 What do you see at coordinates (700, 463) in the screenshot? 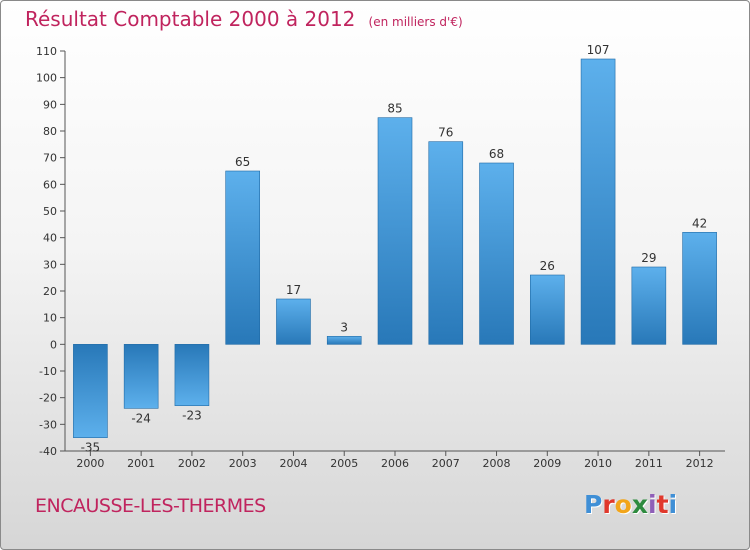
I see `x-tick-label: 2012` at bounding box center [700, 463].